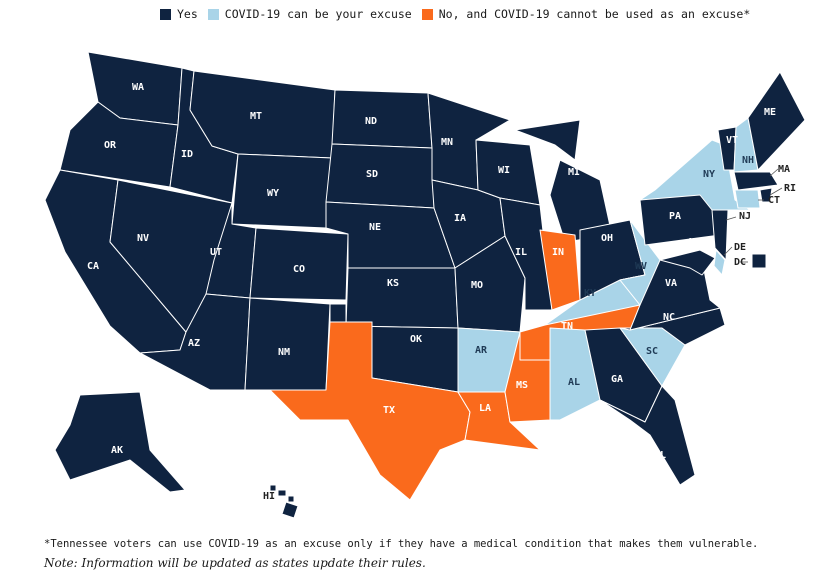  Describe the element at coordinates (485, 408) in the screenshot. I see `state-label-la: LA` at that location.